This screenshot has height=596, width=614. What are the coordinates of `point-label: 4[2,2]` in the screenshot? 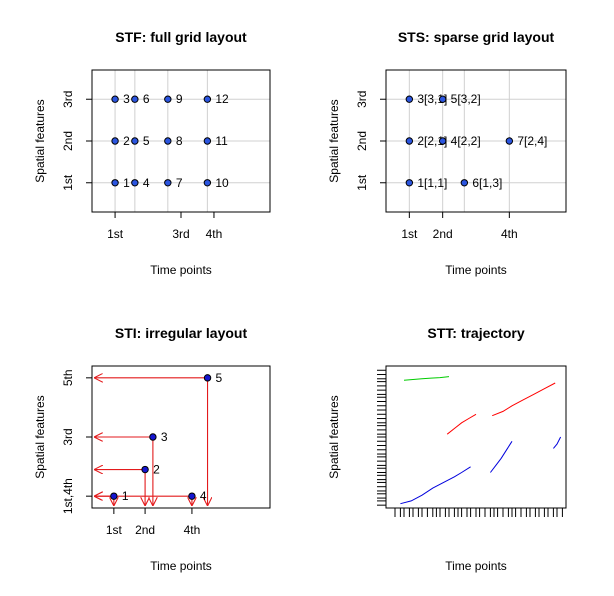 It's located at (466, 141).